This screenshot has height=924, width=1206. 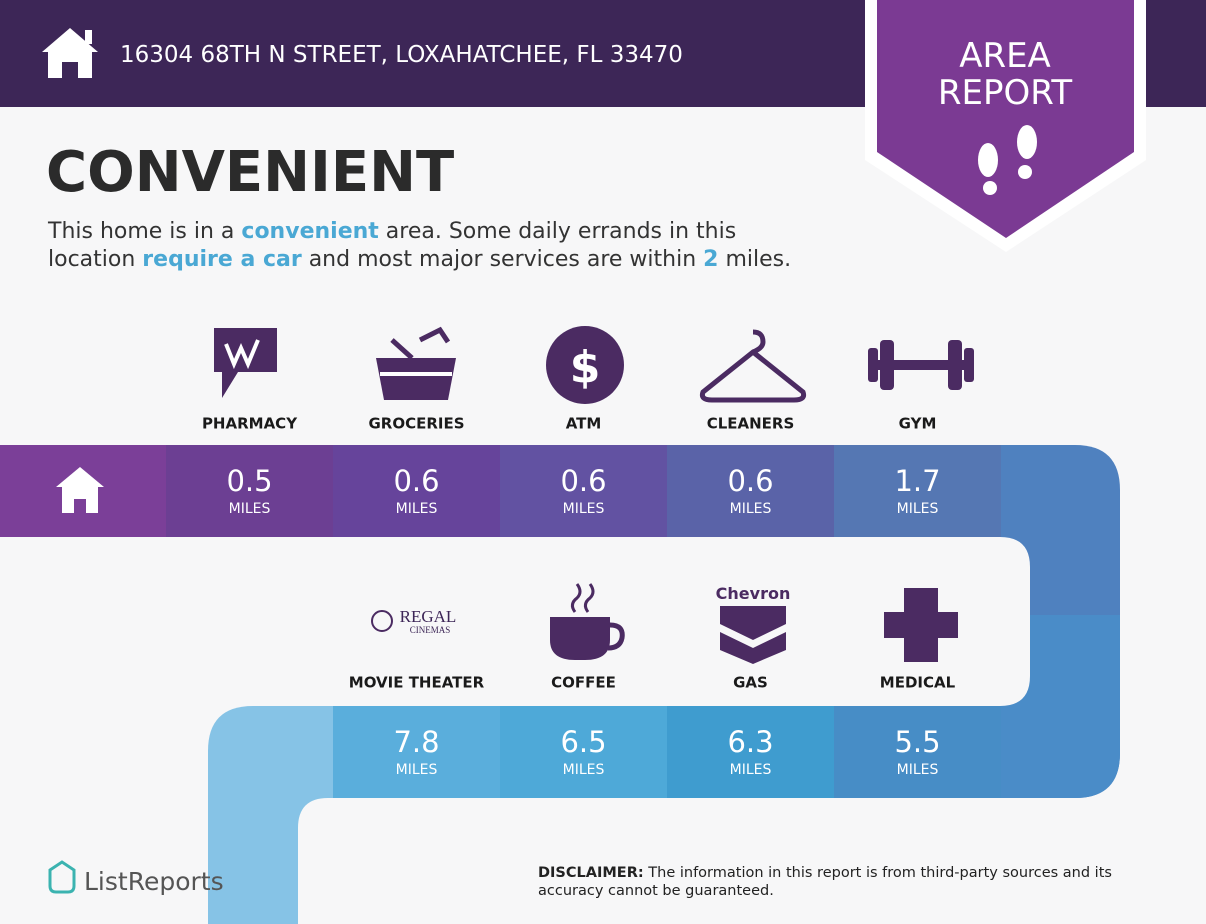 I want to click on service-label: GAS, so click(x=750, y=683).